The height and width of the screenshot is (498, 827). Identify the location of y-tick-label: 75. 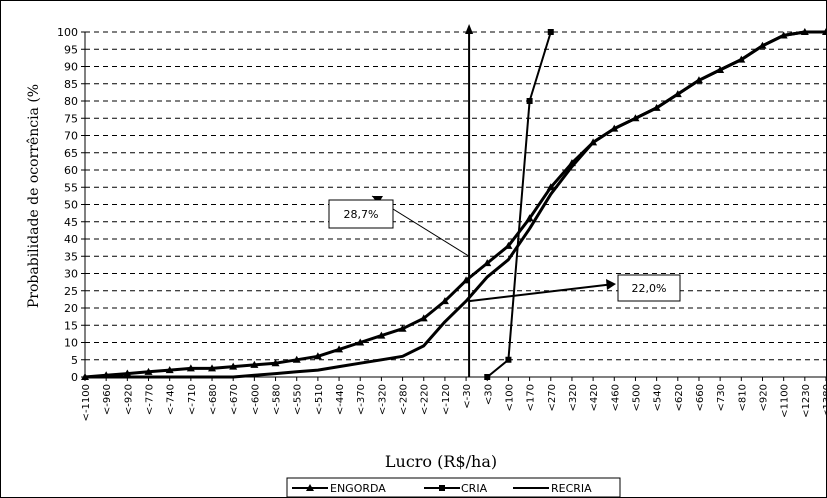
(71, 118).